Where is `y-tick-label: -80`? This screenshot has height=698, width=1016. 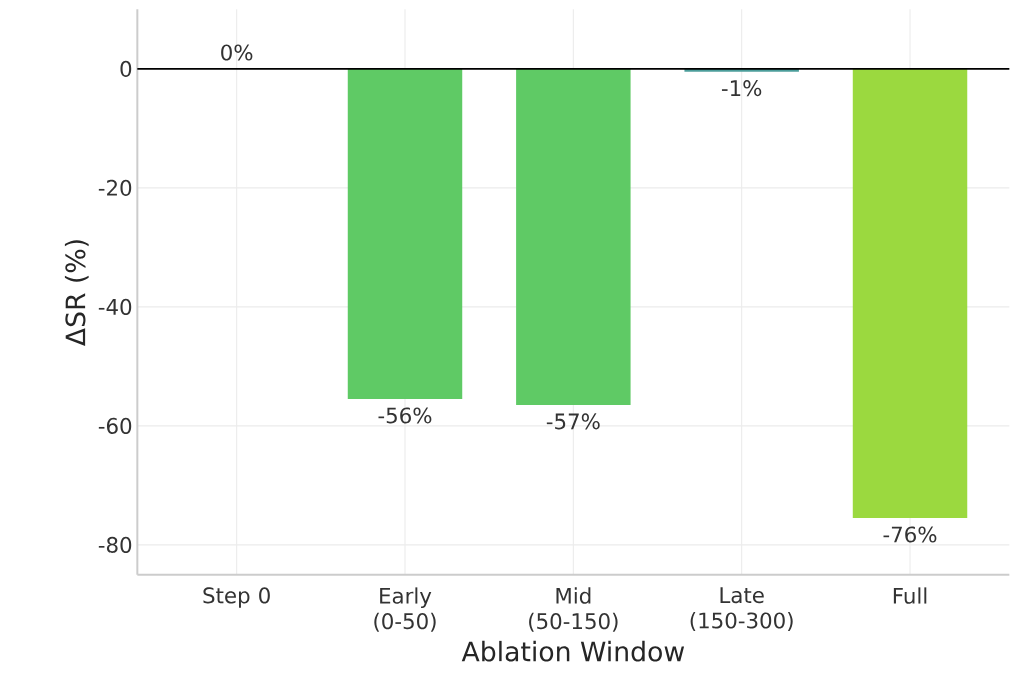 y-tick-label: -80 is located at coordinates (115, 544).